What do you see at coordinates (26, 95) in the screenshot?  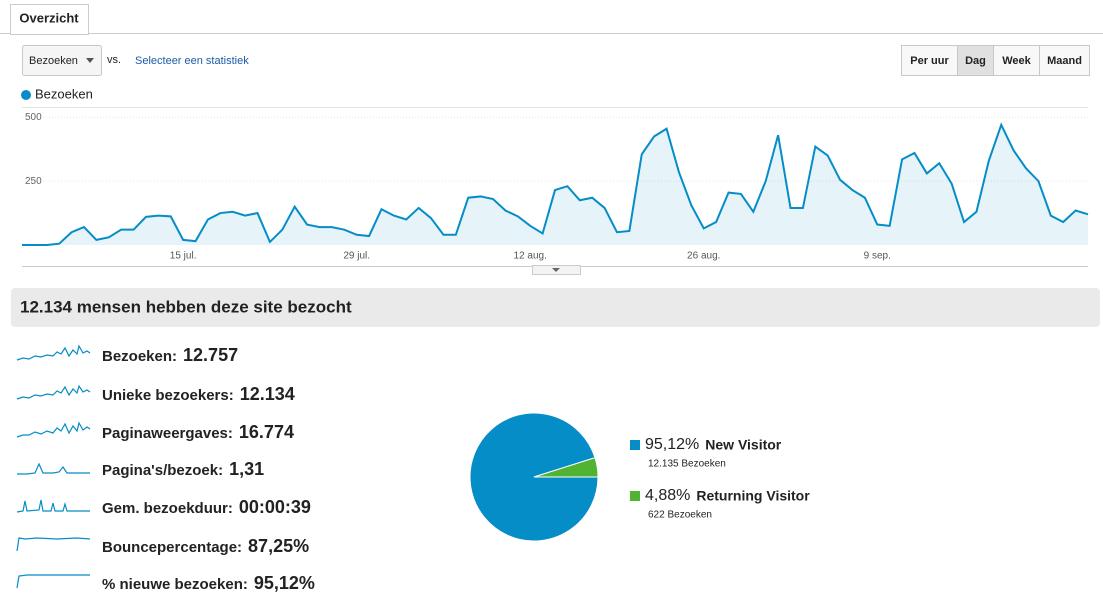 I see `legend-dot` at bounding box center [26, 95].